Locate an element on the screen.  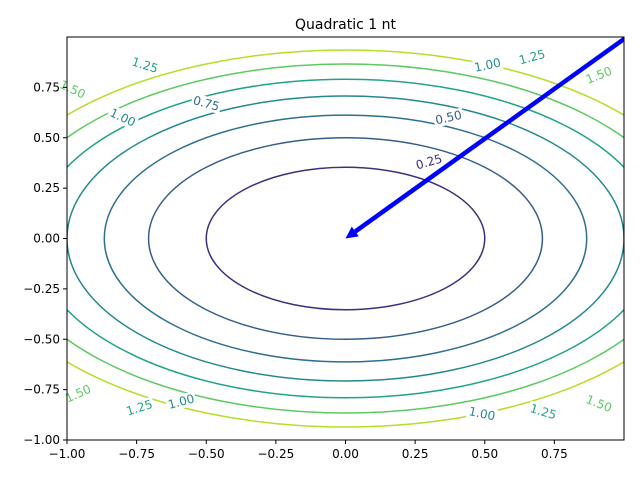
y-tick-label: 0.75 is located at coordinates (46, 87).